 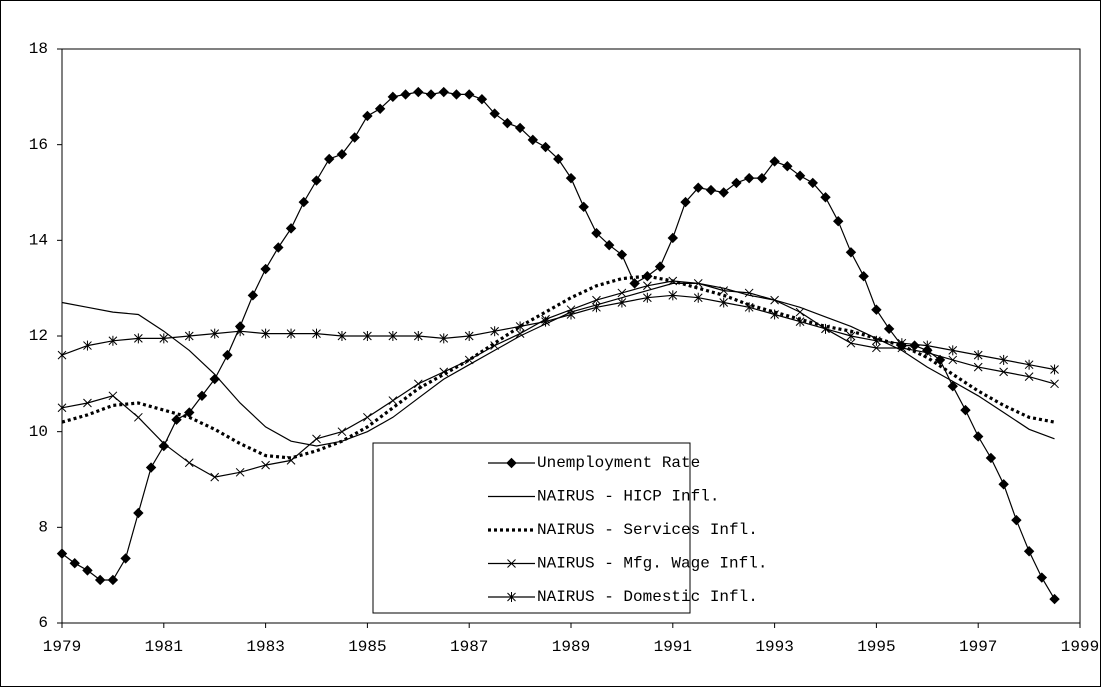 I want to click on y-tick-label: 12, so click(x=38, y=336).